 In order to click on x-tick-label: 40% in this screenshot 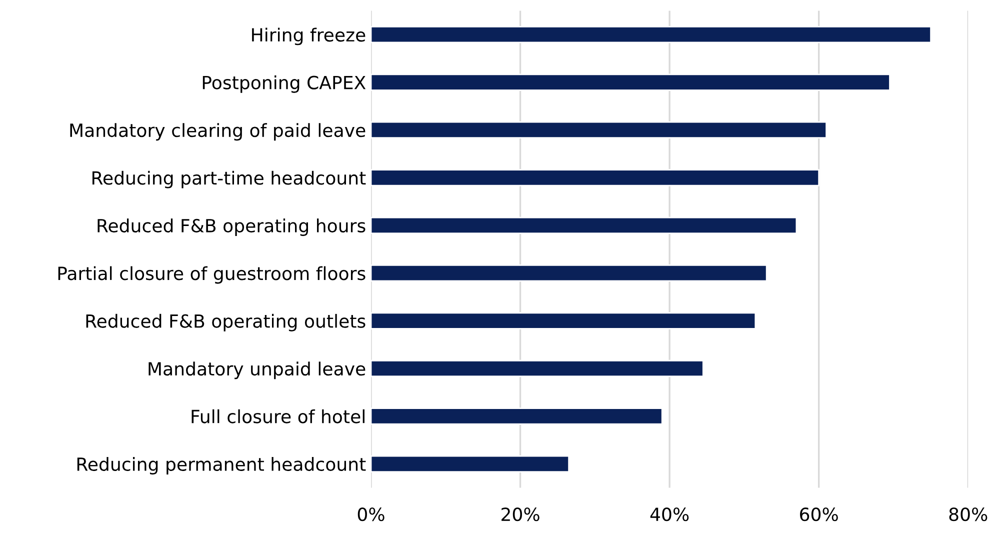, I will do `click(669, 515)`.